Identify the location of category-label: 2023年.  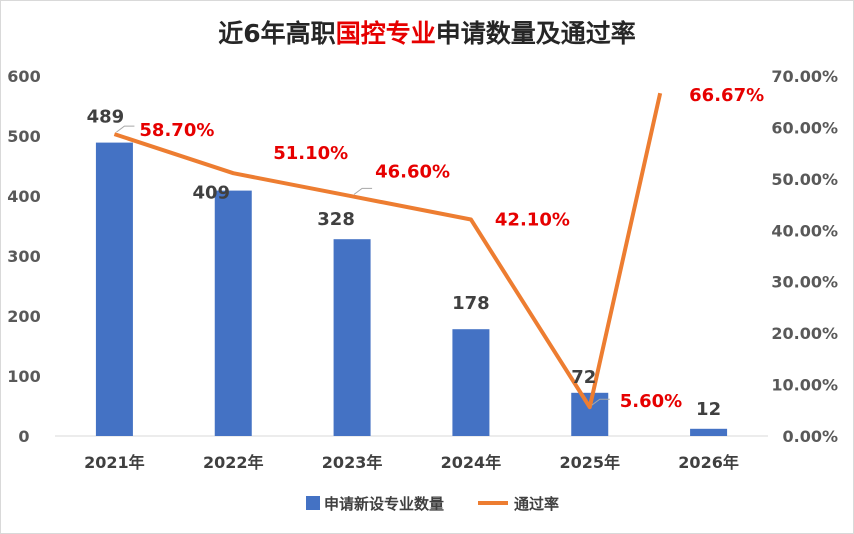
(352, 462).